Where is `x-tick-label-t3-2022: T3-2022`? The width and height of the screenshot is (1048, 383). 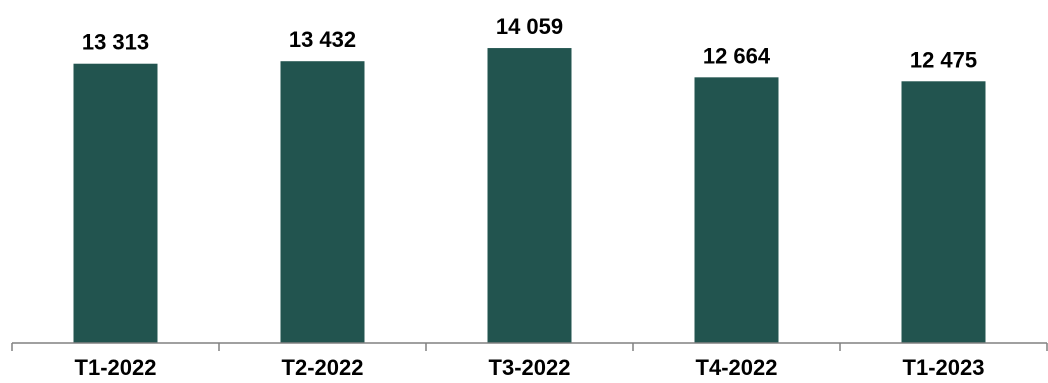
x-tick-label-t3-2022: T3-2022 is located at coordinates (530, 367).